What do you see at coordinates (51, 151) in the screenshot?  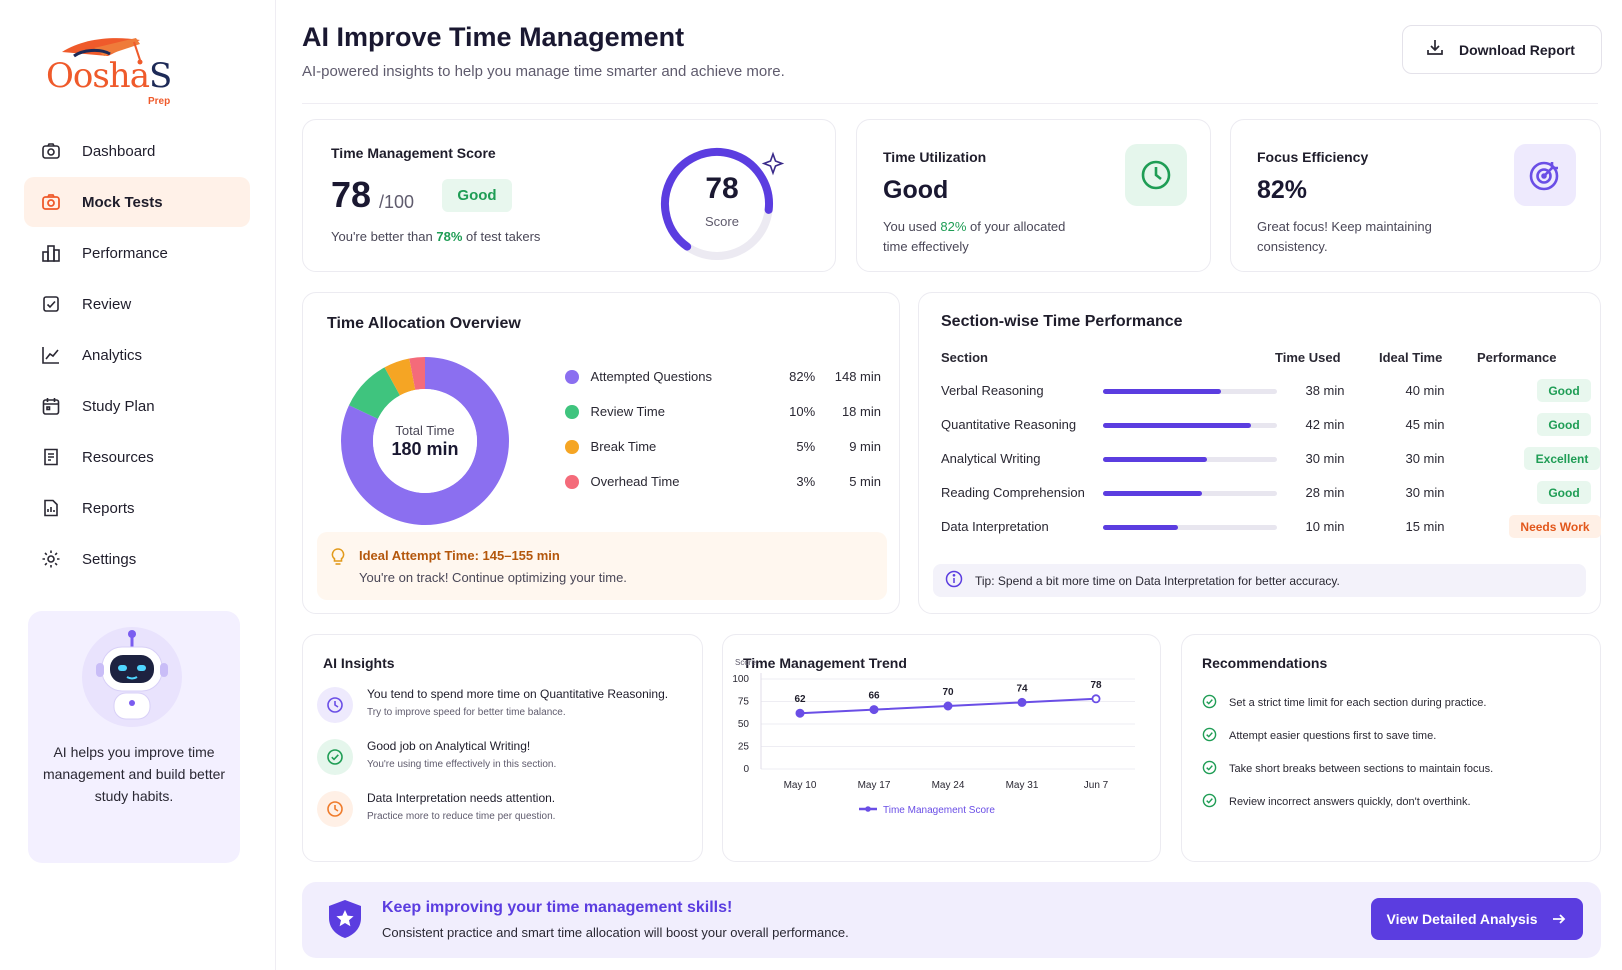 I see `camera-icon` at bounding box center [51, 151].